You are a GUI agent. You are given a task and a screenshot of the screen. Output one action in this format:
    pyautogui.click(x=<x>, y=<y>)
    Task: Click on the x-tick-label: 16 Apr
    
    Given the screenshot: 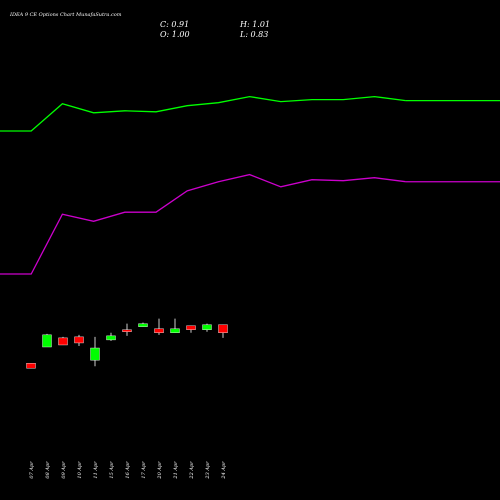 What is the action you would take?
    pyautogui.click(x=128, y=470)
    